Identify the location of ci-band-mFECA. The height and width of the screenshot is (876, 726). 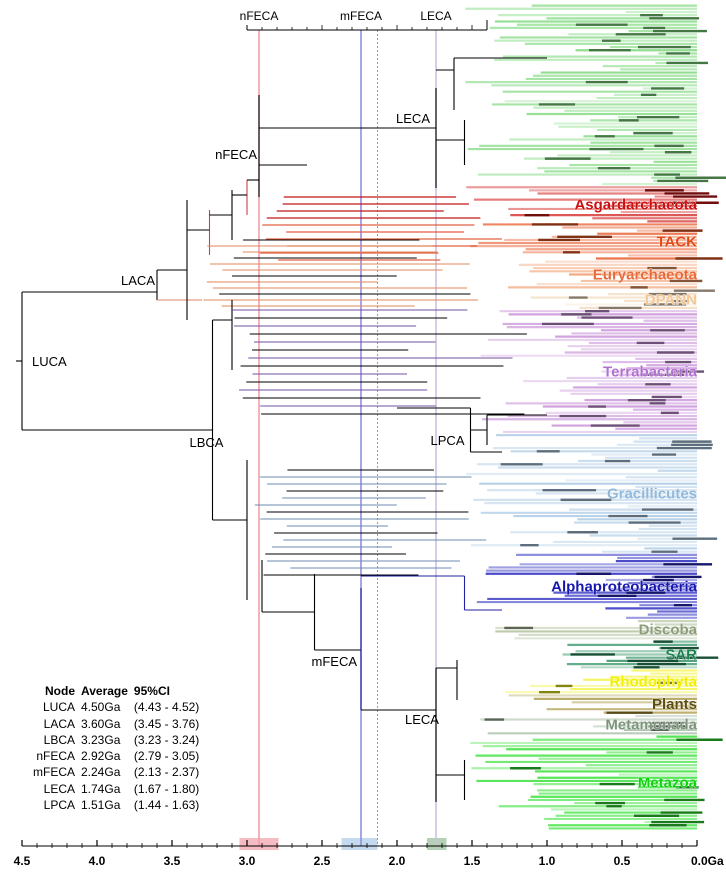
(359, 844).